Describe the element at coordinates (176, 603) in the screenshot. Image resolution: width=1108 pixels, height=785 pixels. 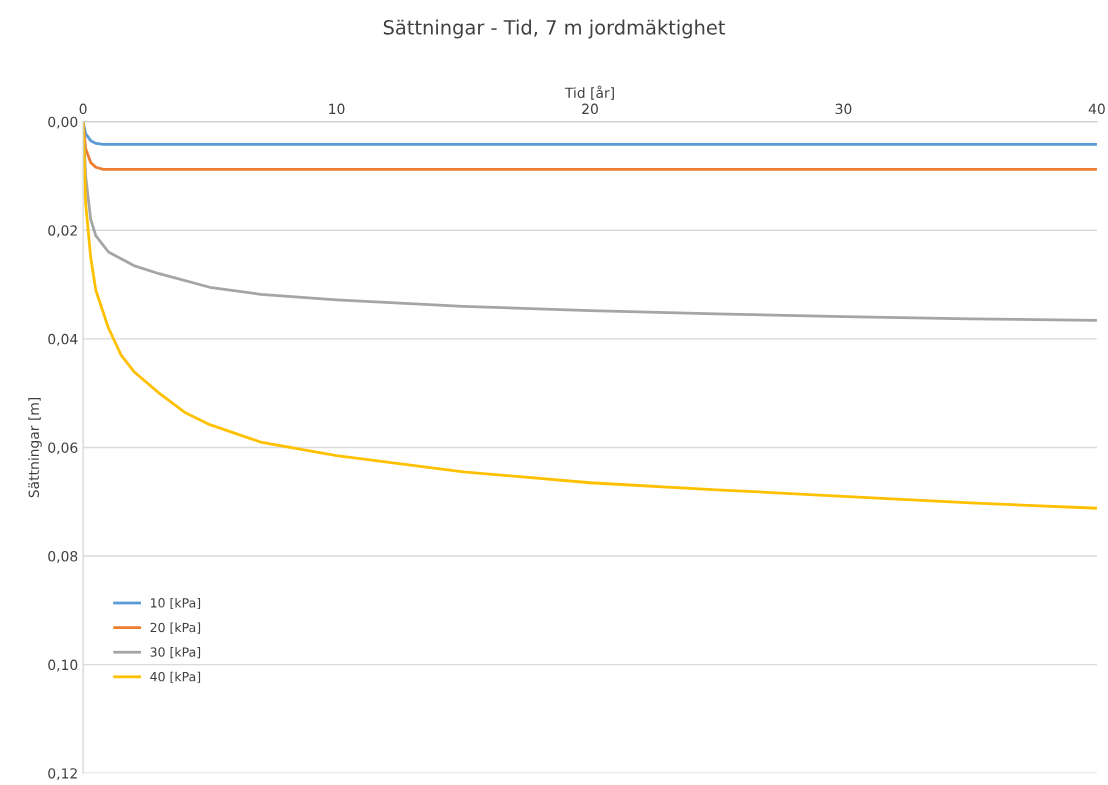
I see `legend-label: 10 [kPa]` at that location.